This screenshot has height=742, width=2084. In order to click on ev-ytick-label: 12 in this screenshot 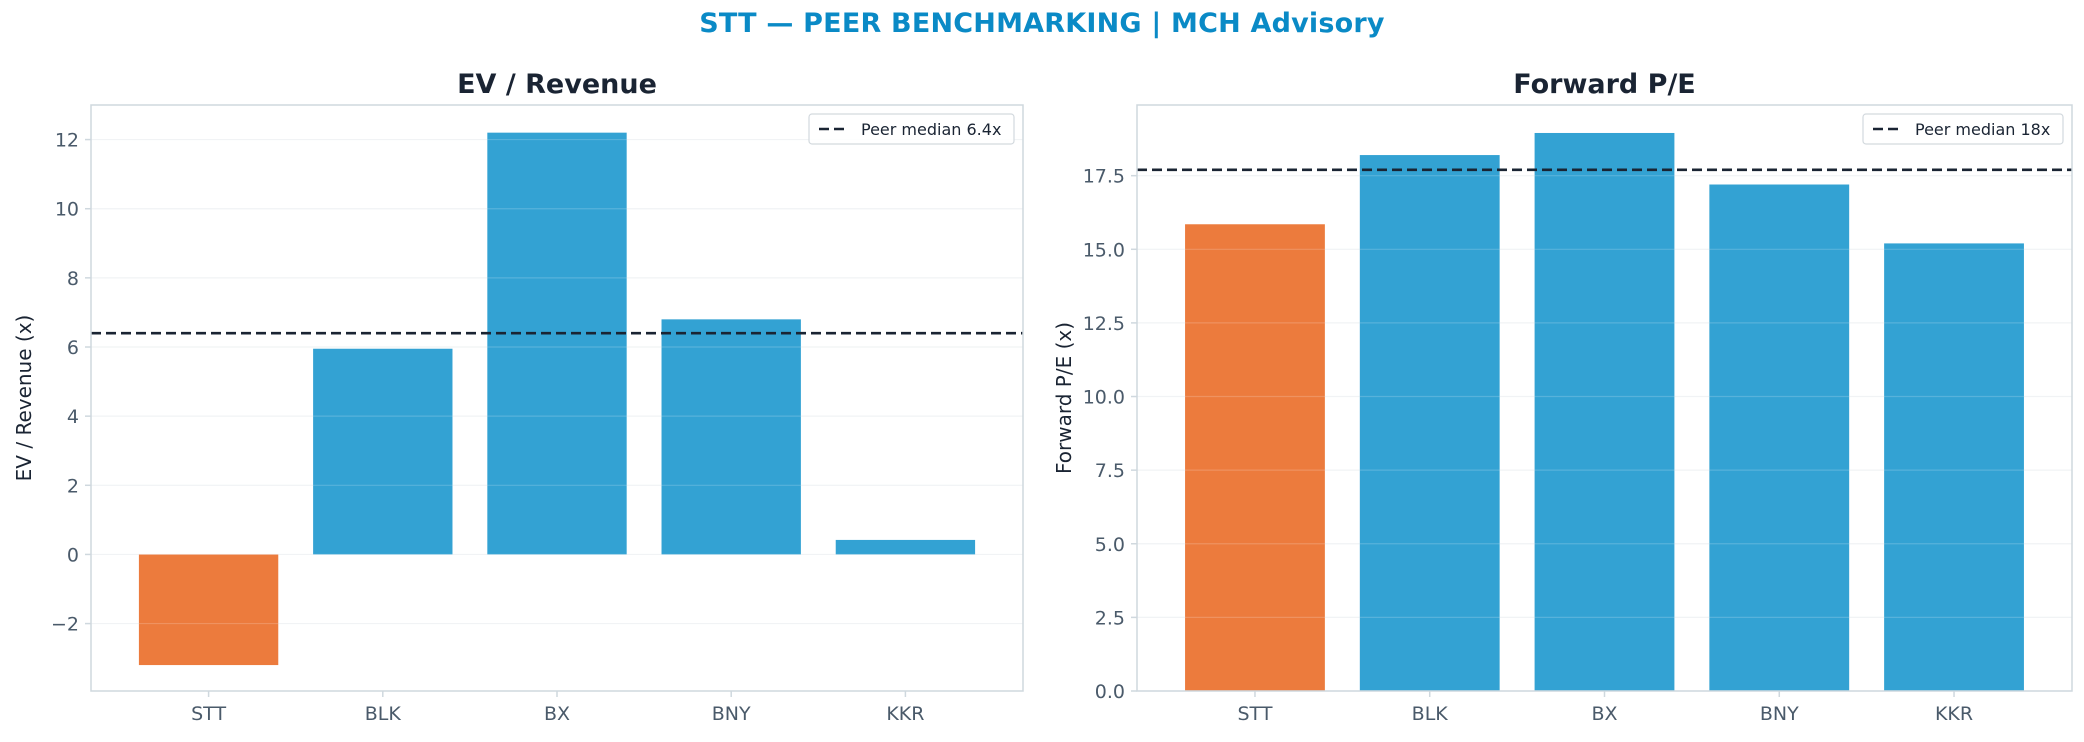, I will do `click(67, 141)`.